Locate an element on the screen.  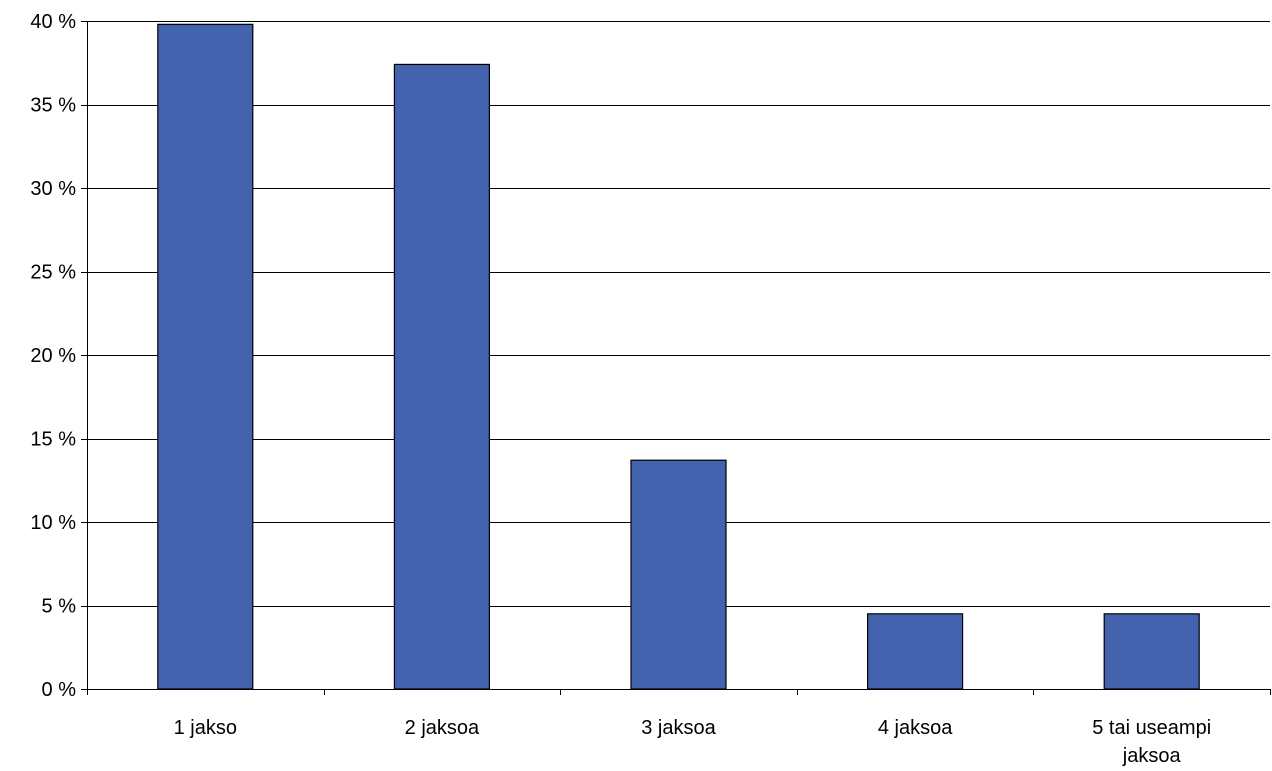
x-tick-label: 1 jakso is located at coordinates (205, 728).